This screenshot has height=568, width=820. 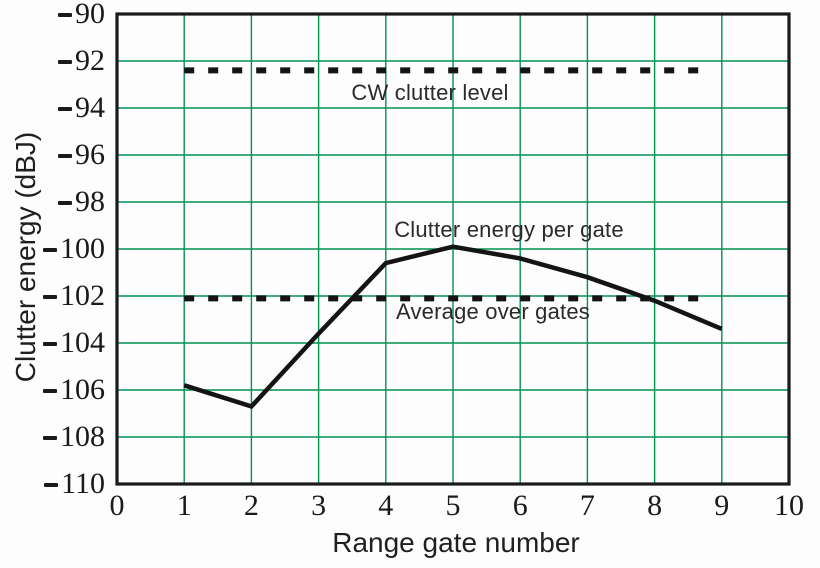 I want to click on annotation-cw-clutter-level: CW clutter level, so click(x=430, y=92).